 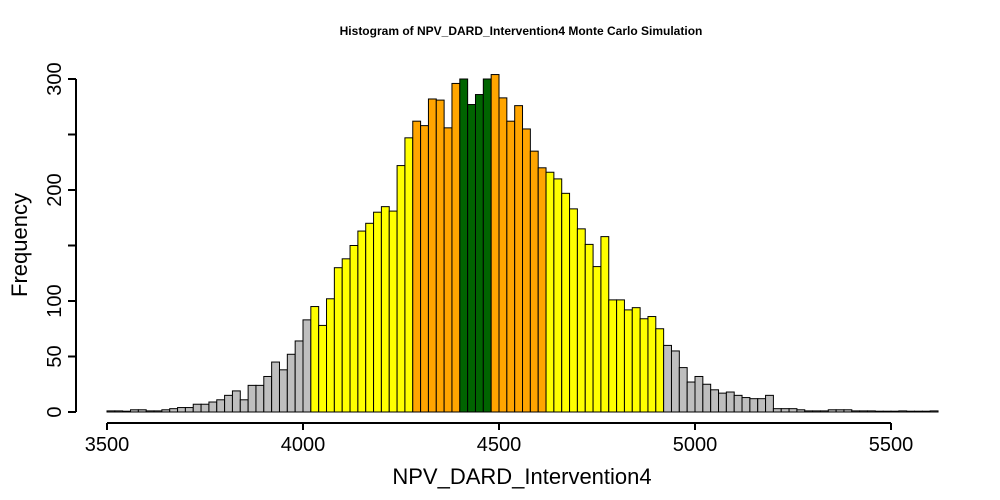 What do you see at coordinates (499, 445) in the screenshot?
I see `x-tick-label: 4500` at bounding box center [499, 445].